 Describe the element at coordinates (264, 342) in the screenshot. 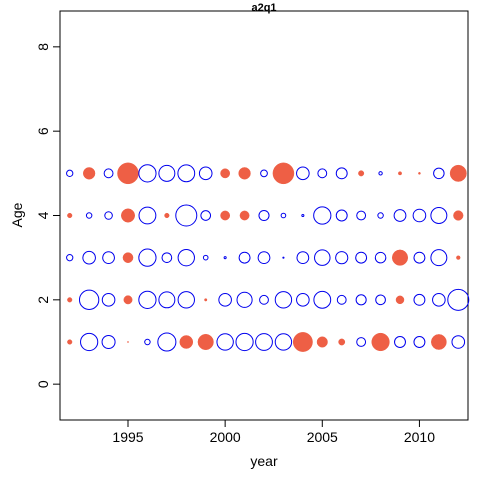

I see `bubble-age1-2002` at that location.